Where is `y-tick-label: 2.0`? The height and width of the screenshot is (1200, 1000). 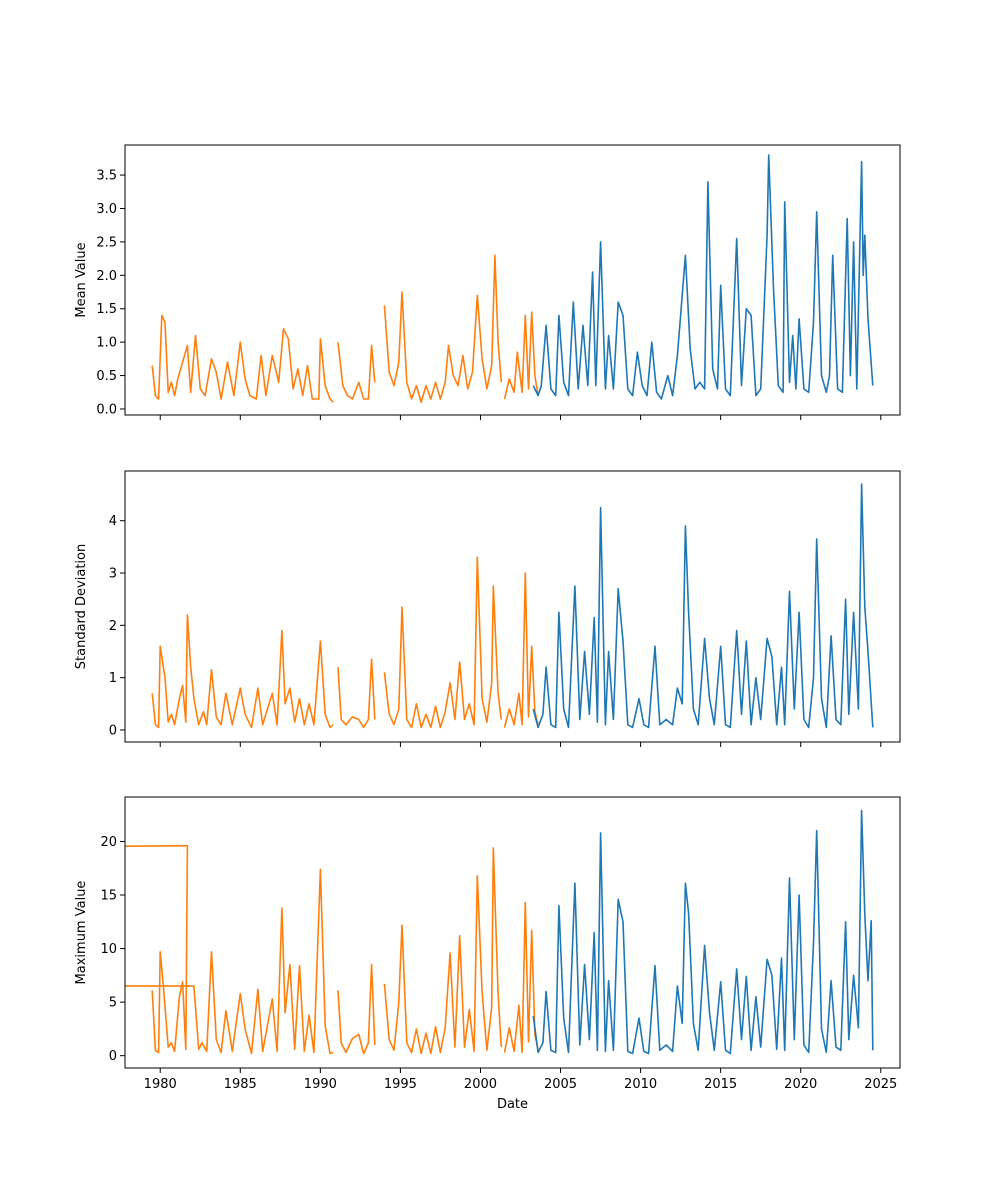
y-tick-label: 2.0 is located at coordinates (106, 276).